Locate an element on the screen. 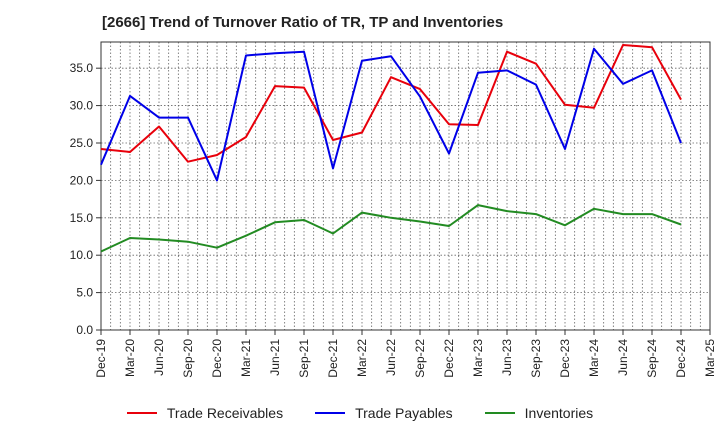 The height and width of the screenshot is (440, 720). legend-label-trade-receivables: Trade Receivables is located at coordinates (225, 413).